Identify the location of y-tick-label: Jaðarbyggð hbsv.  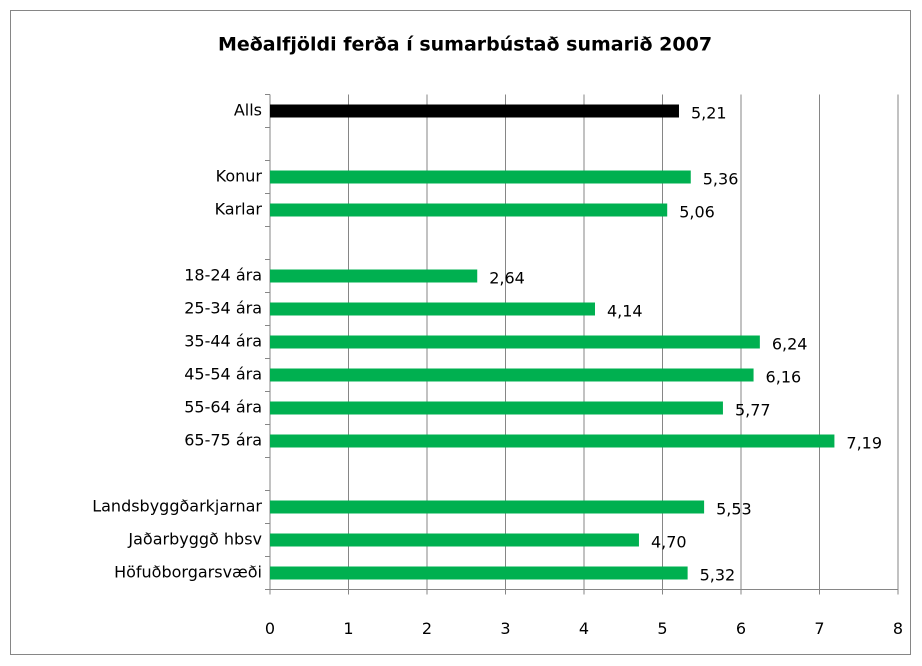
(194, 539).